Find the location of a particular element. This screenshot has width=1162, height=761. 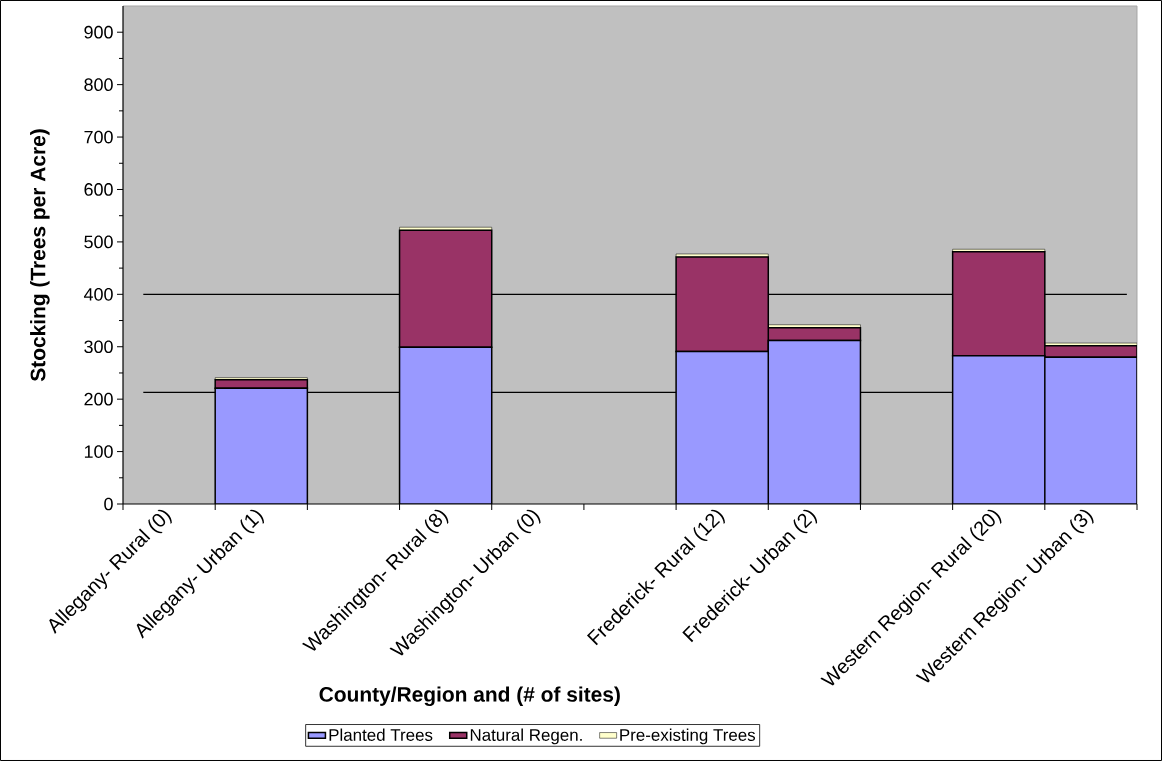

y-tick-label: 800 is located at coordinates (98, 84).